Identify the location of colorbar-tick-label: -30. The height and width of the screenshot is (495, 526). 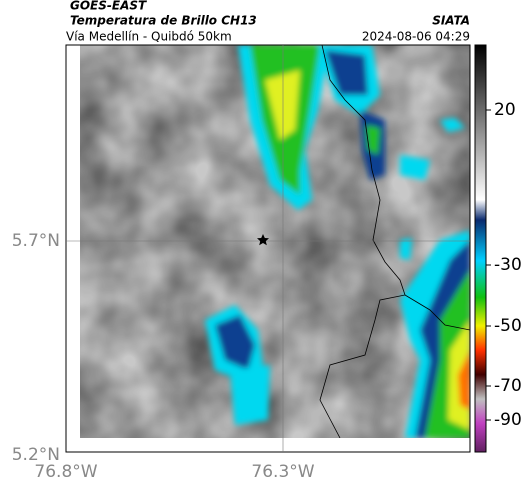
(508, 265).